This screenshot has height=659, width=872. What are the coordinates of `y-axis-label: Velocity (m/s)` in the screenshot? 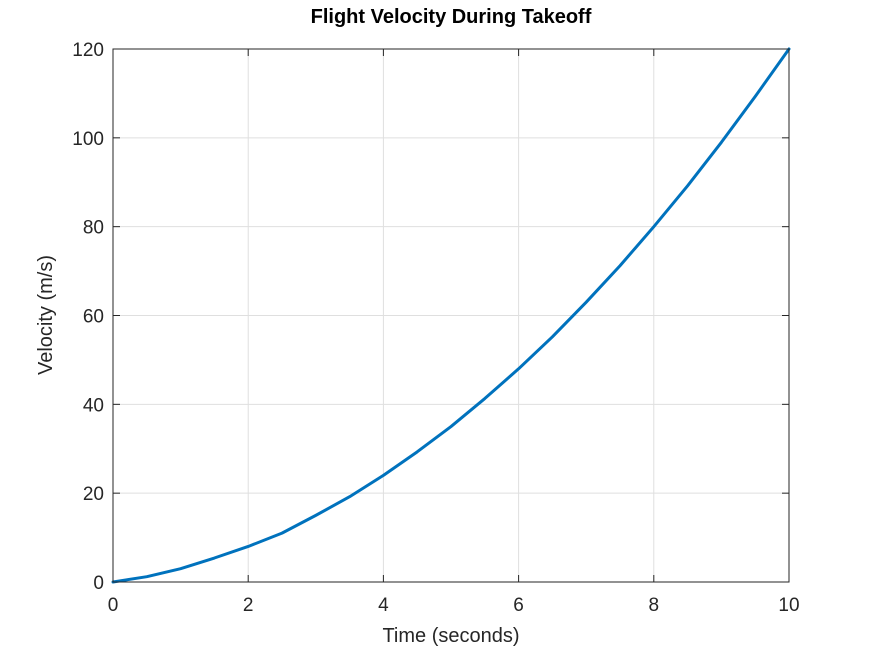 It's located at (46, 315).